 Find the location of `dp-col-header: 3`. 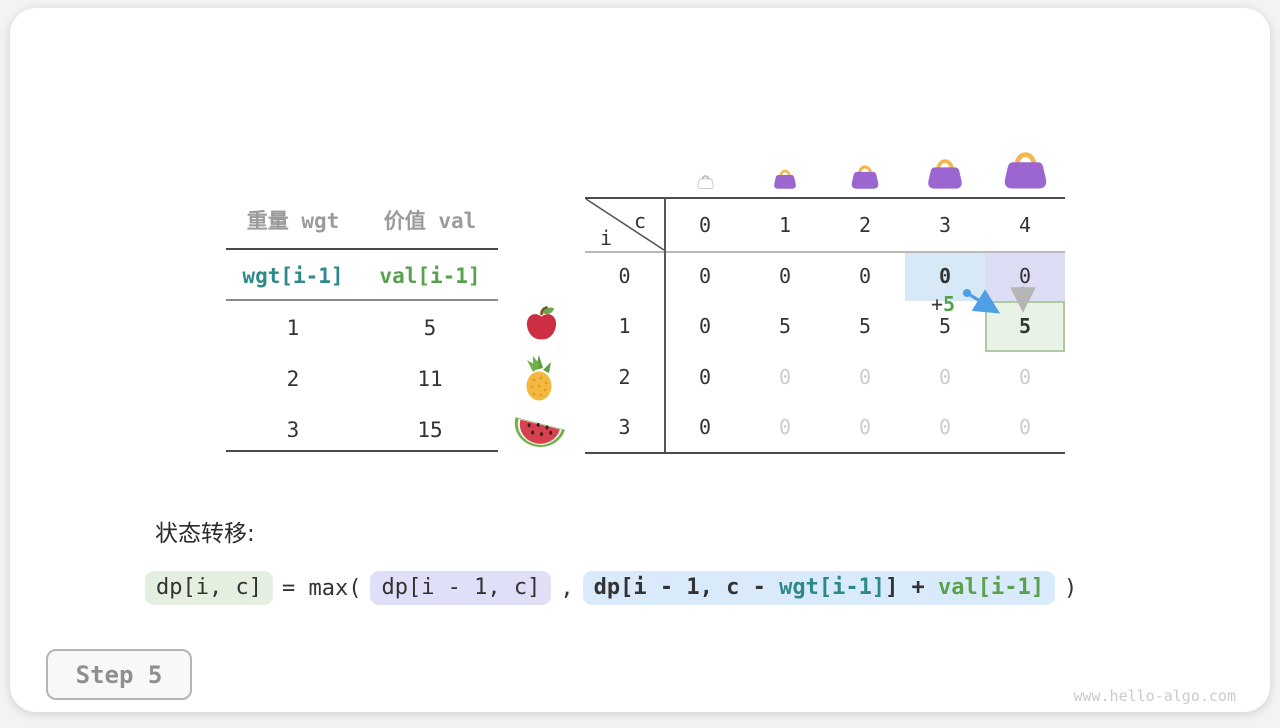

dp-col-header: 3 is located at coordinates (945, 224).